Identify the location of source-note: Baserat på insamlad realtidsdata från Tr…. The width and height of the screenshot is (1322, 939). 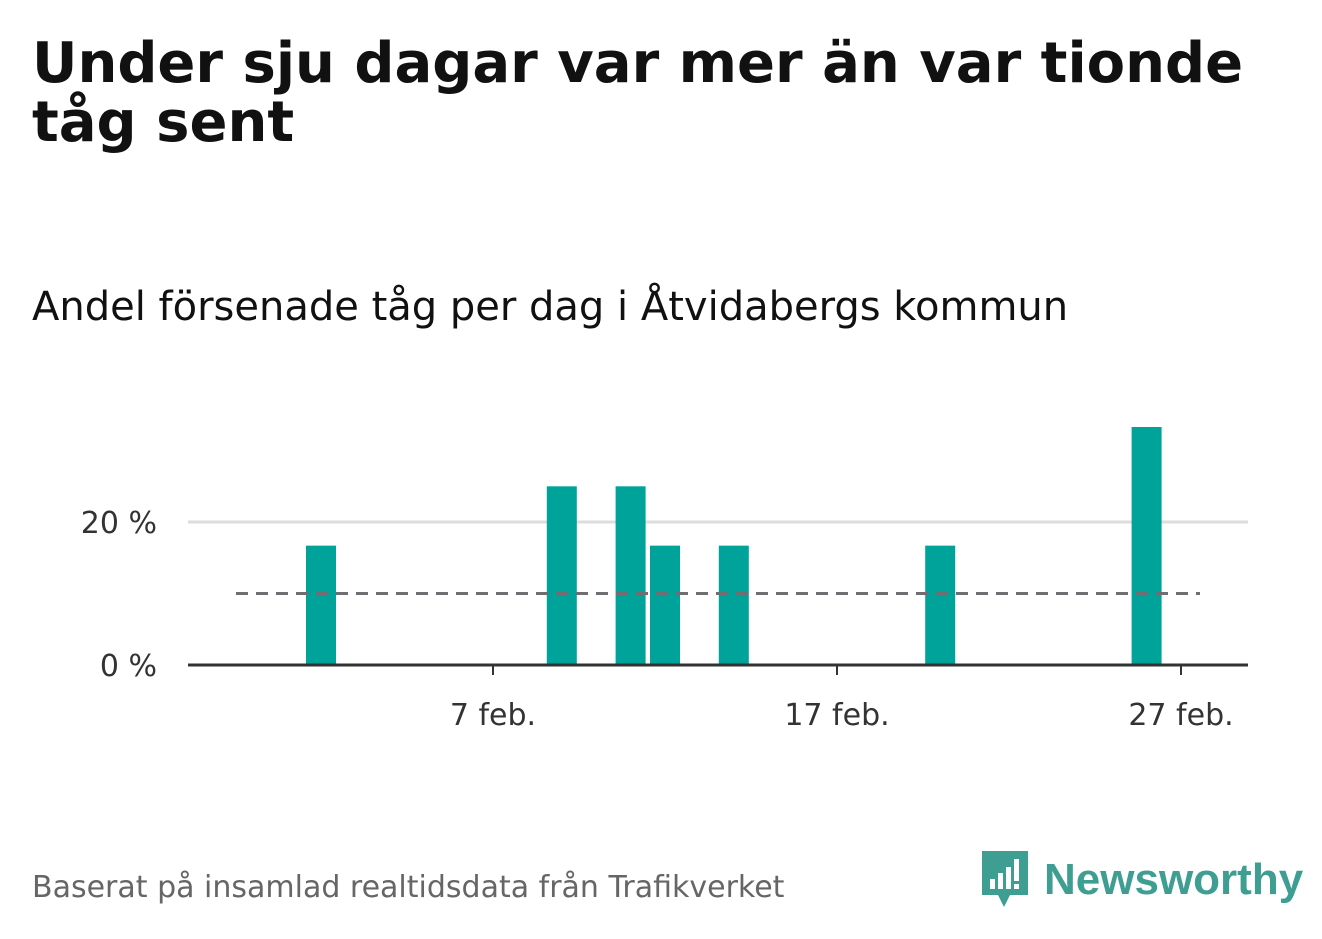
(408, 887).